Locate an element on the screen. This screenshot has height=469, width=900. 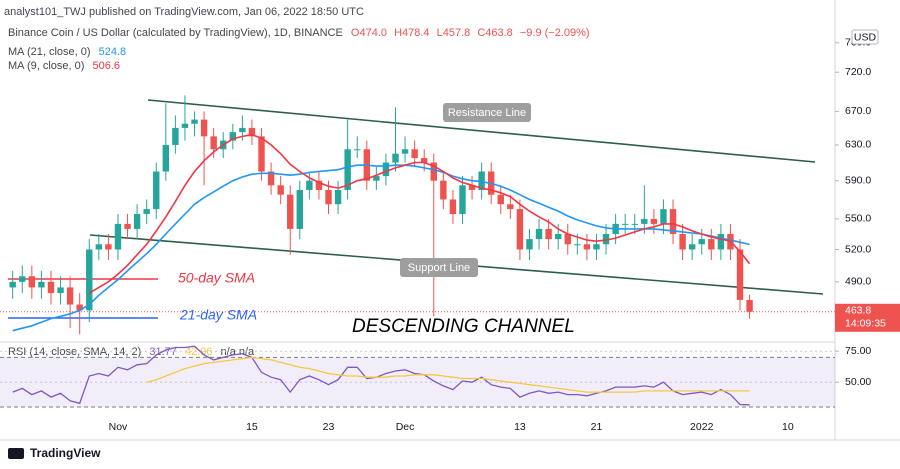
rsi-tick-label: 50.00 is located at coordinates (858, 382).